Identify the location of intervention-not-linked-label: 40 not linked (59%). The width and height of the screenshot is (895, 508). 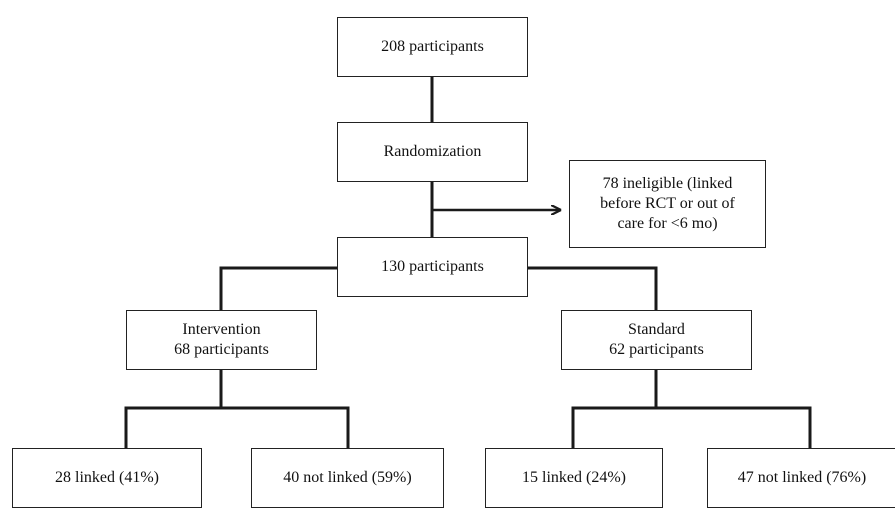
(347, 477).